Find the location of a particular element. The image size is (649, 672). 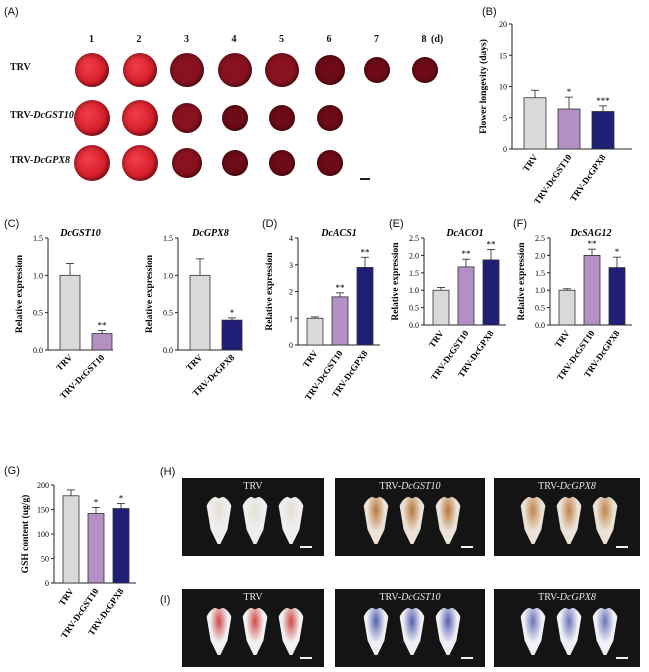

h-photo-1: TRV-DcGST10 is located at coordinates (410, 517).